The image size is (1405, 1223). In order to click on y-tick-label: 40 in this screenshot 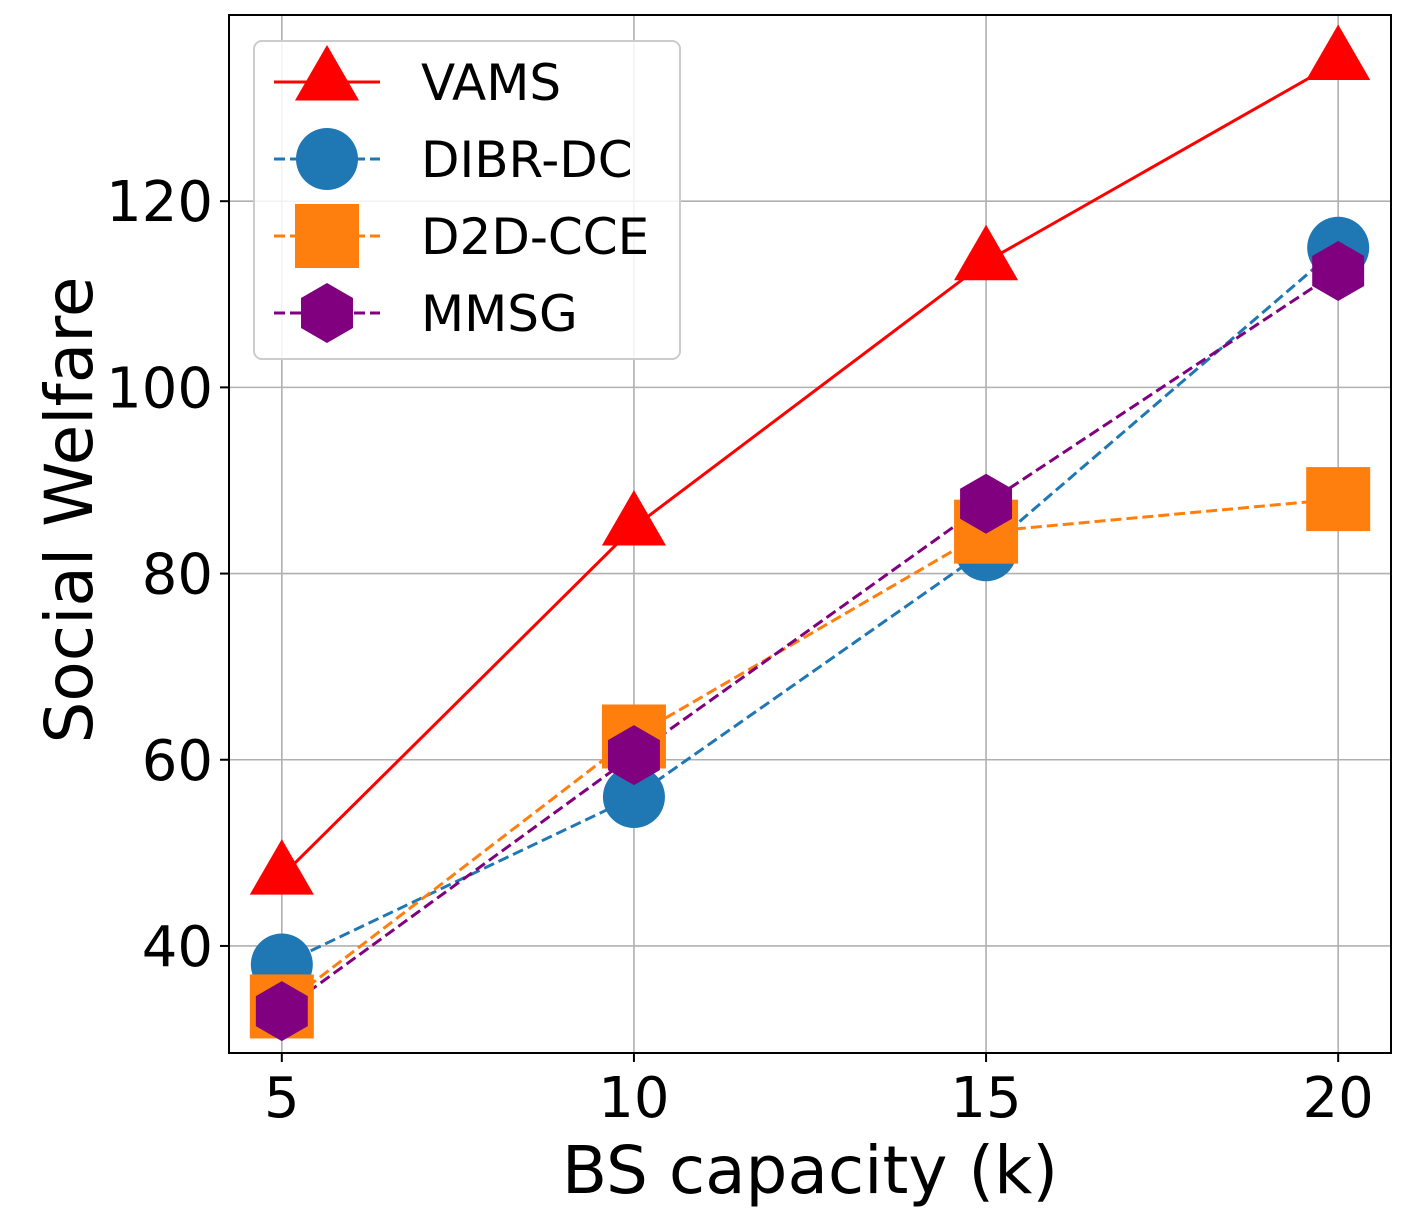, I will do `click(177, 947)`.